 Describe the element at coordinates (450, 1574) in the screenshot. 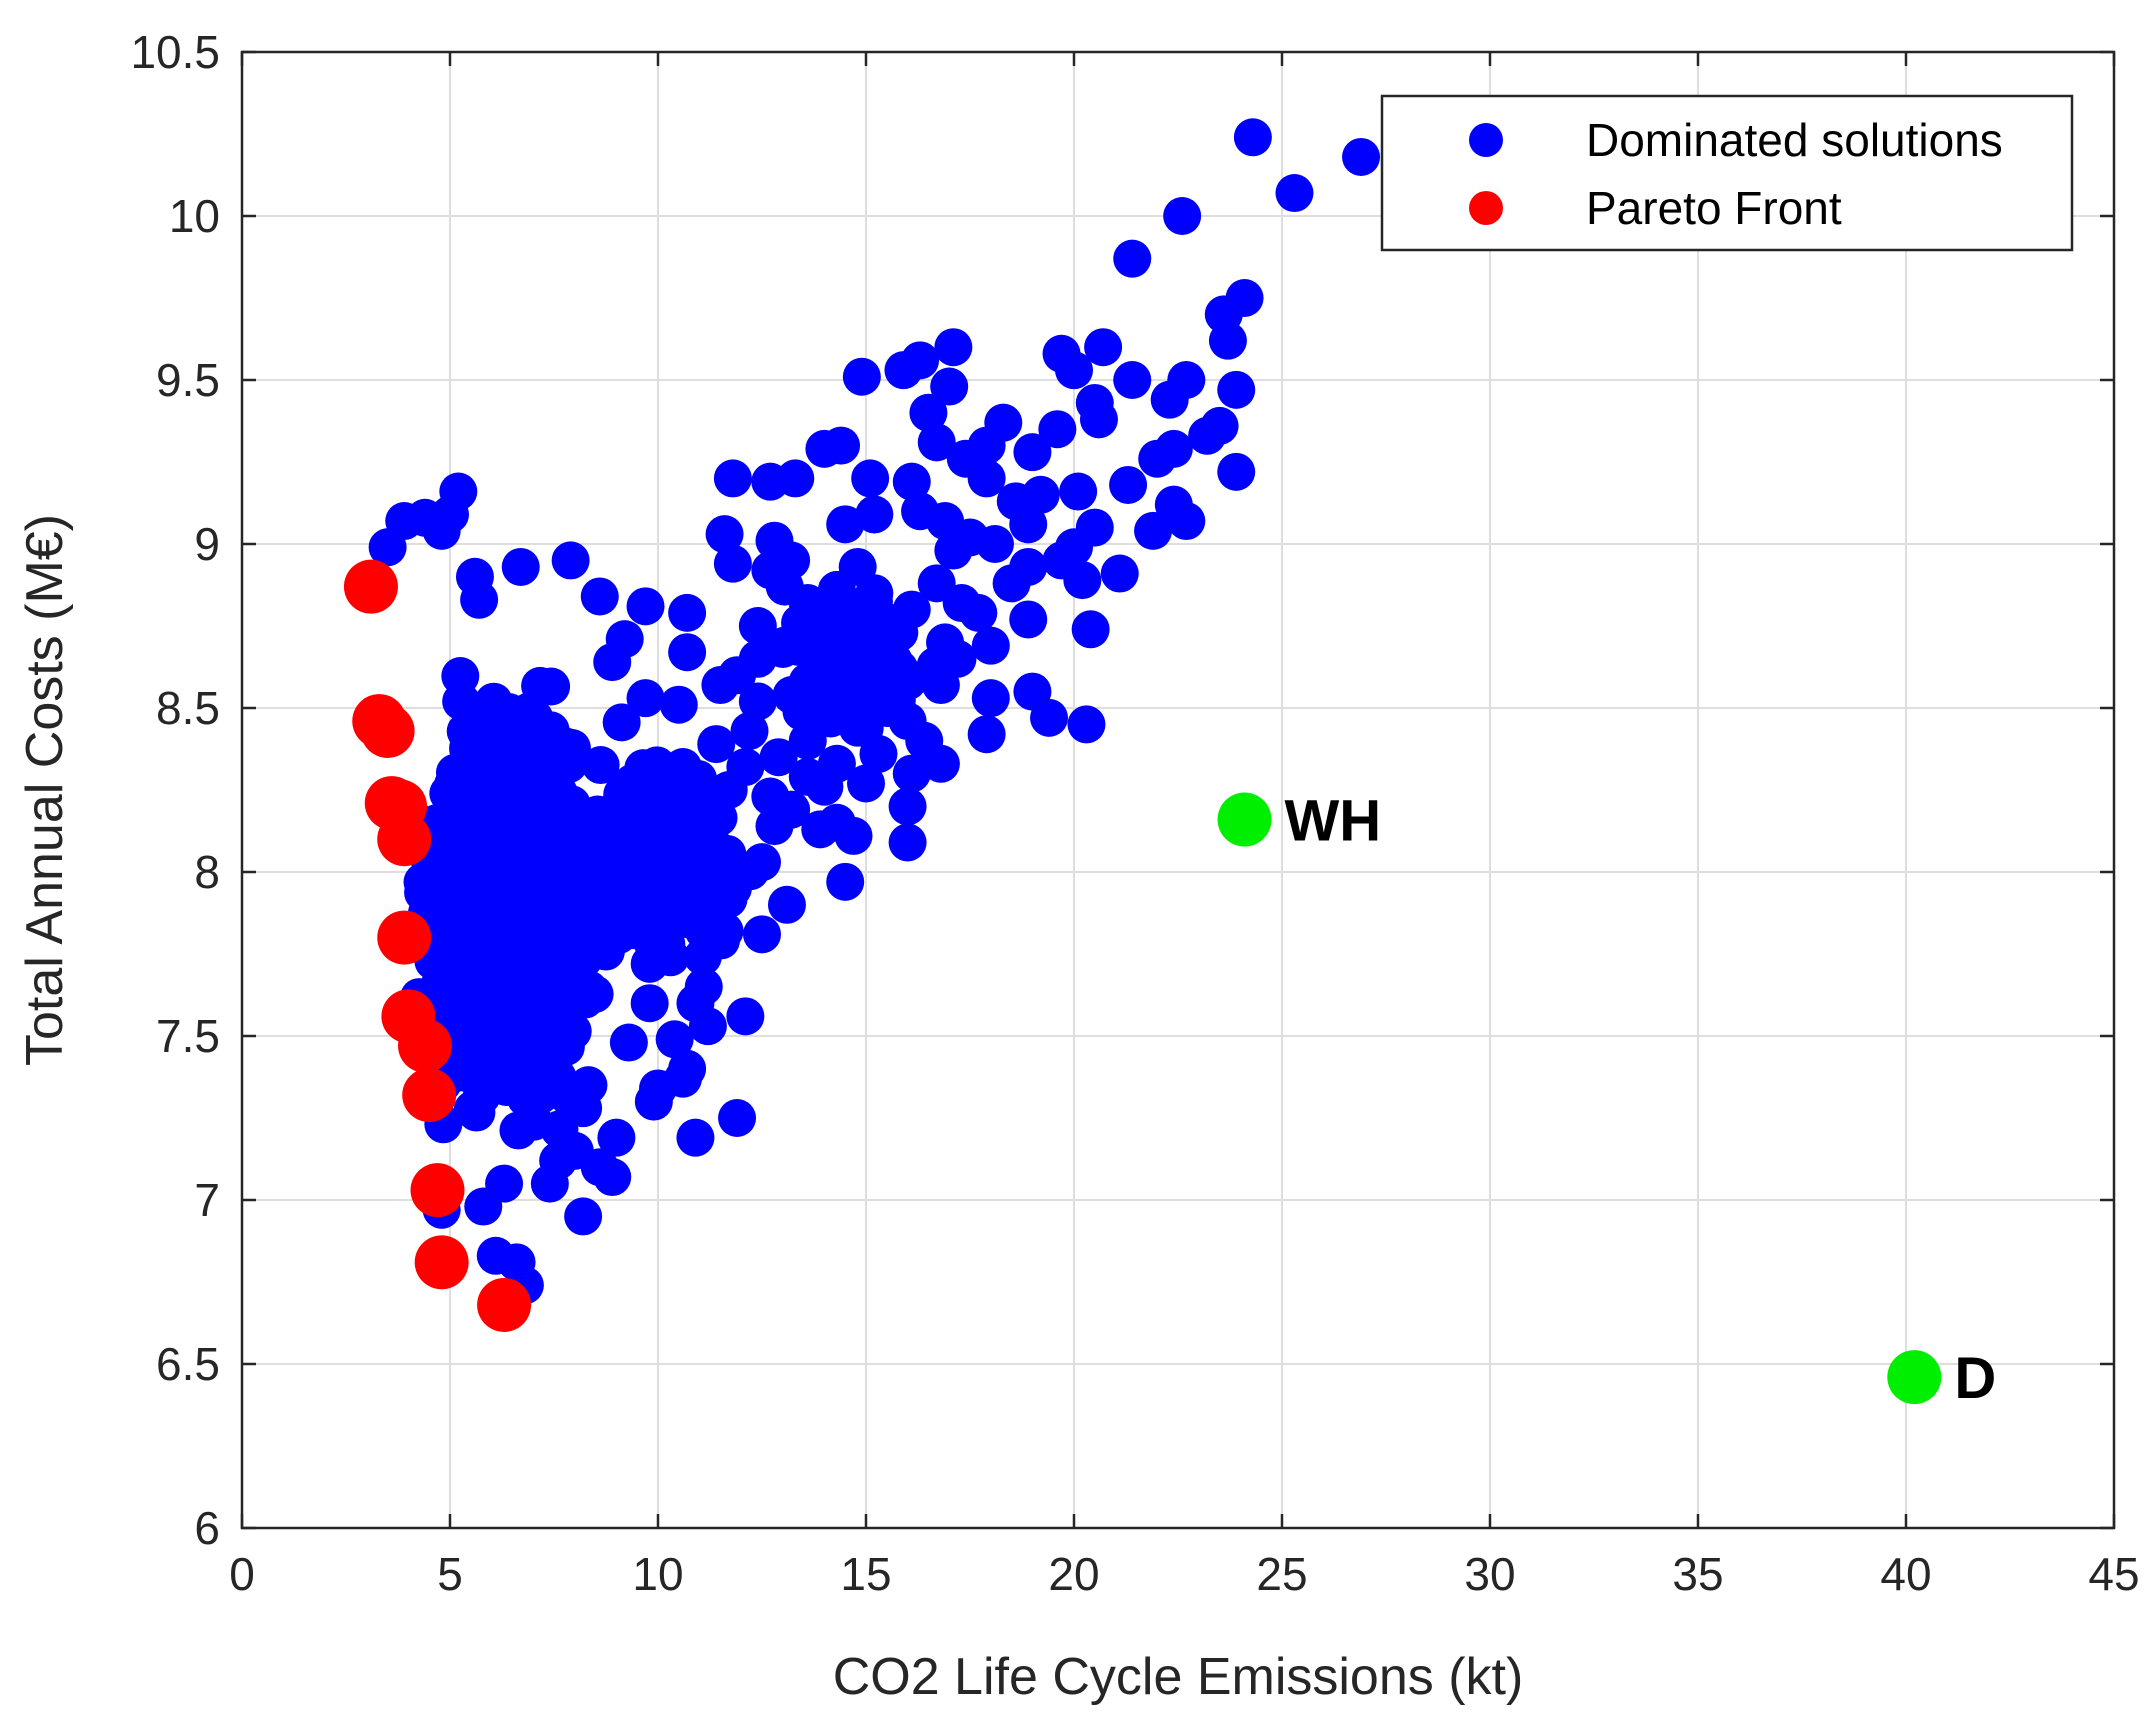

I see `x-tick-label: 5` at that location.